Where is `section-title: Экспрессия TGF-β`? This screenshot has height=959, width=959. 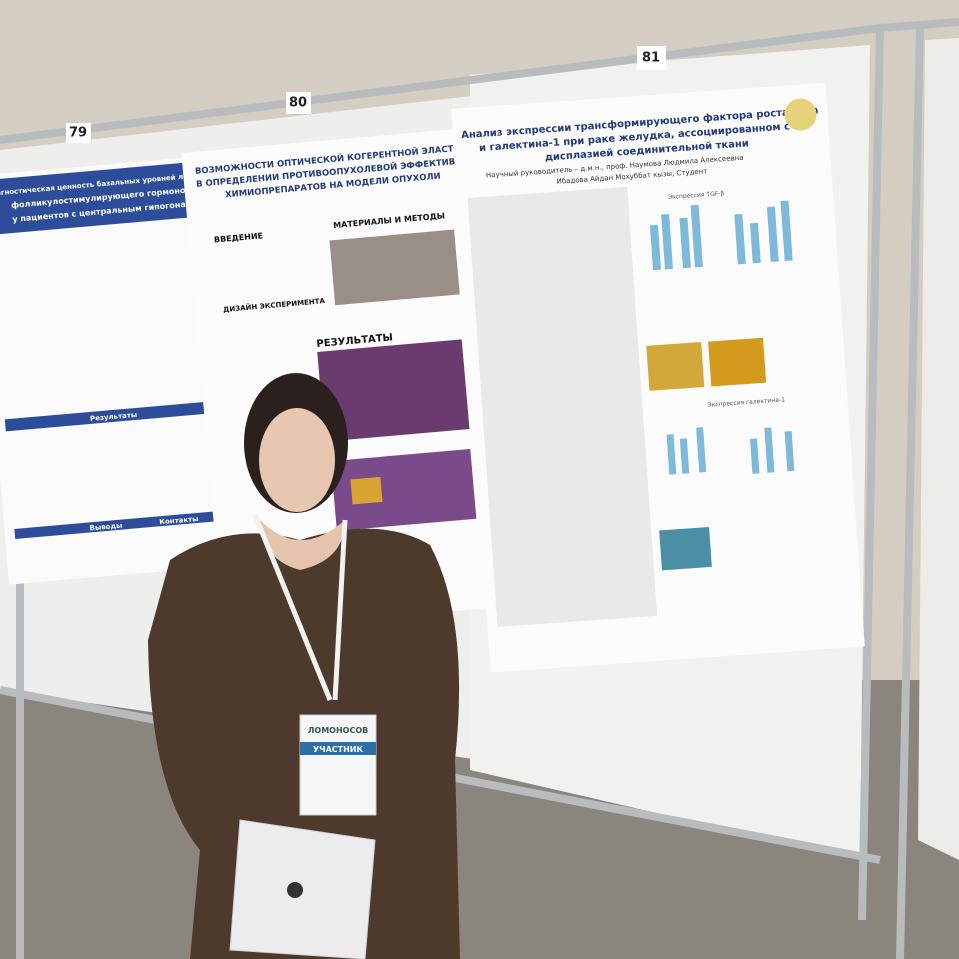 section-title: Экспрессия TGF-β is located at coordinates (696, 195).